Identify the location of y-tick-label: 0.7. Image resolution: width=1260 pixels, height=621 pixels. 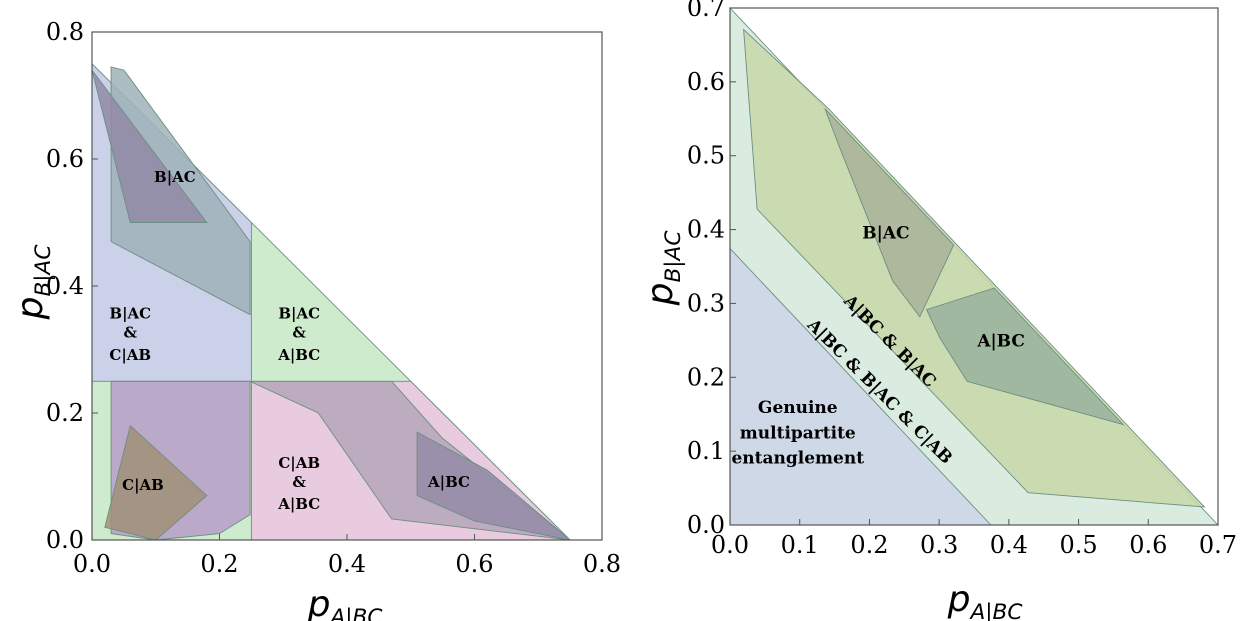
(706, 11).